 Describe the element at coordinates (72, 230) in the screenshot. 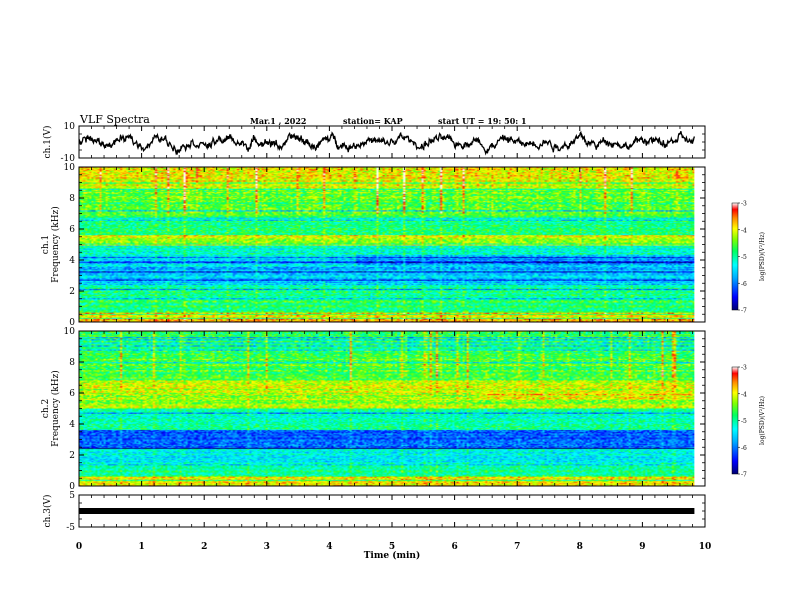

I see `ch1-spectrogram-ytick-label: 6` at that location.